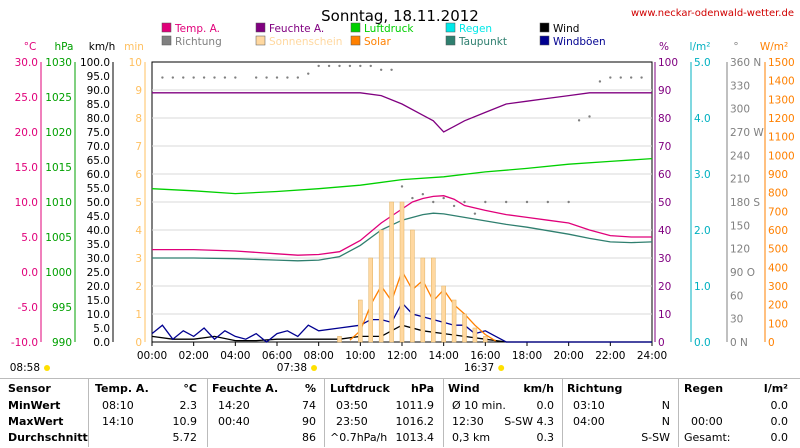 This screenshot has width=800, height=448. Describe the element at coordinates (740, 180) in the screenshot. I see `direction-tick-label: 210` at that location.